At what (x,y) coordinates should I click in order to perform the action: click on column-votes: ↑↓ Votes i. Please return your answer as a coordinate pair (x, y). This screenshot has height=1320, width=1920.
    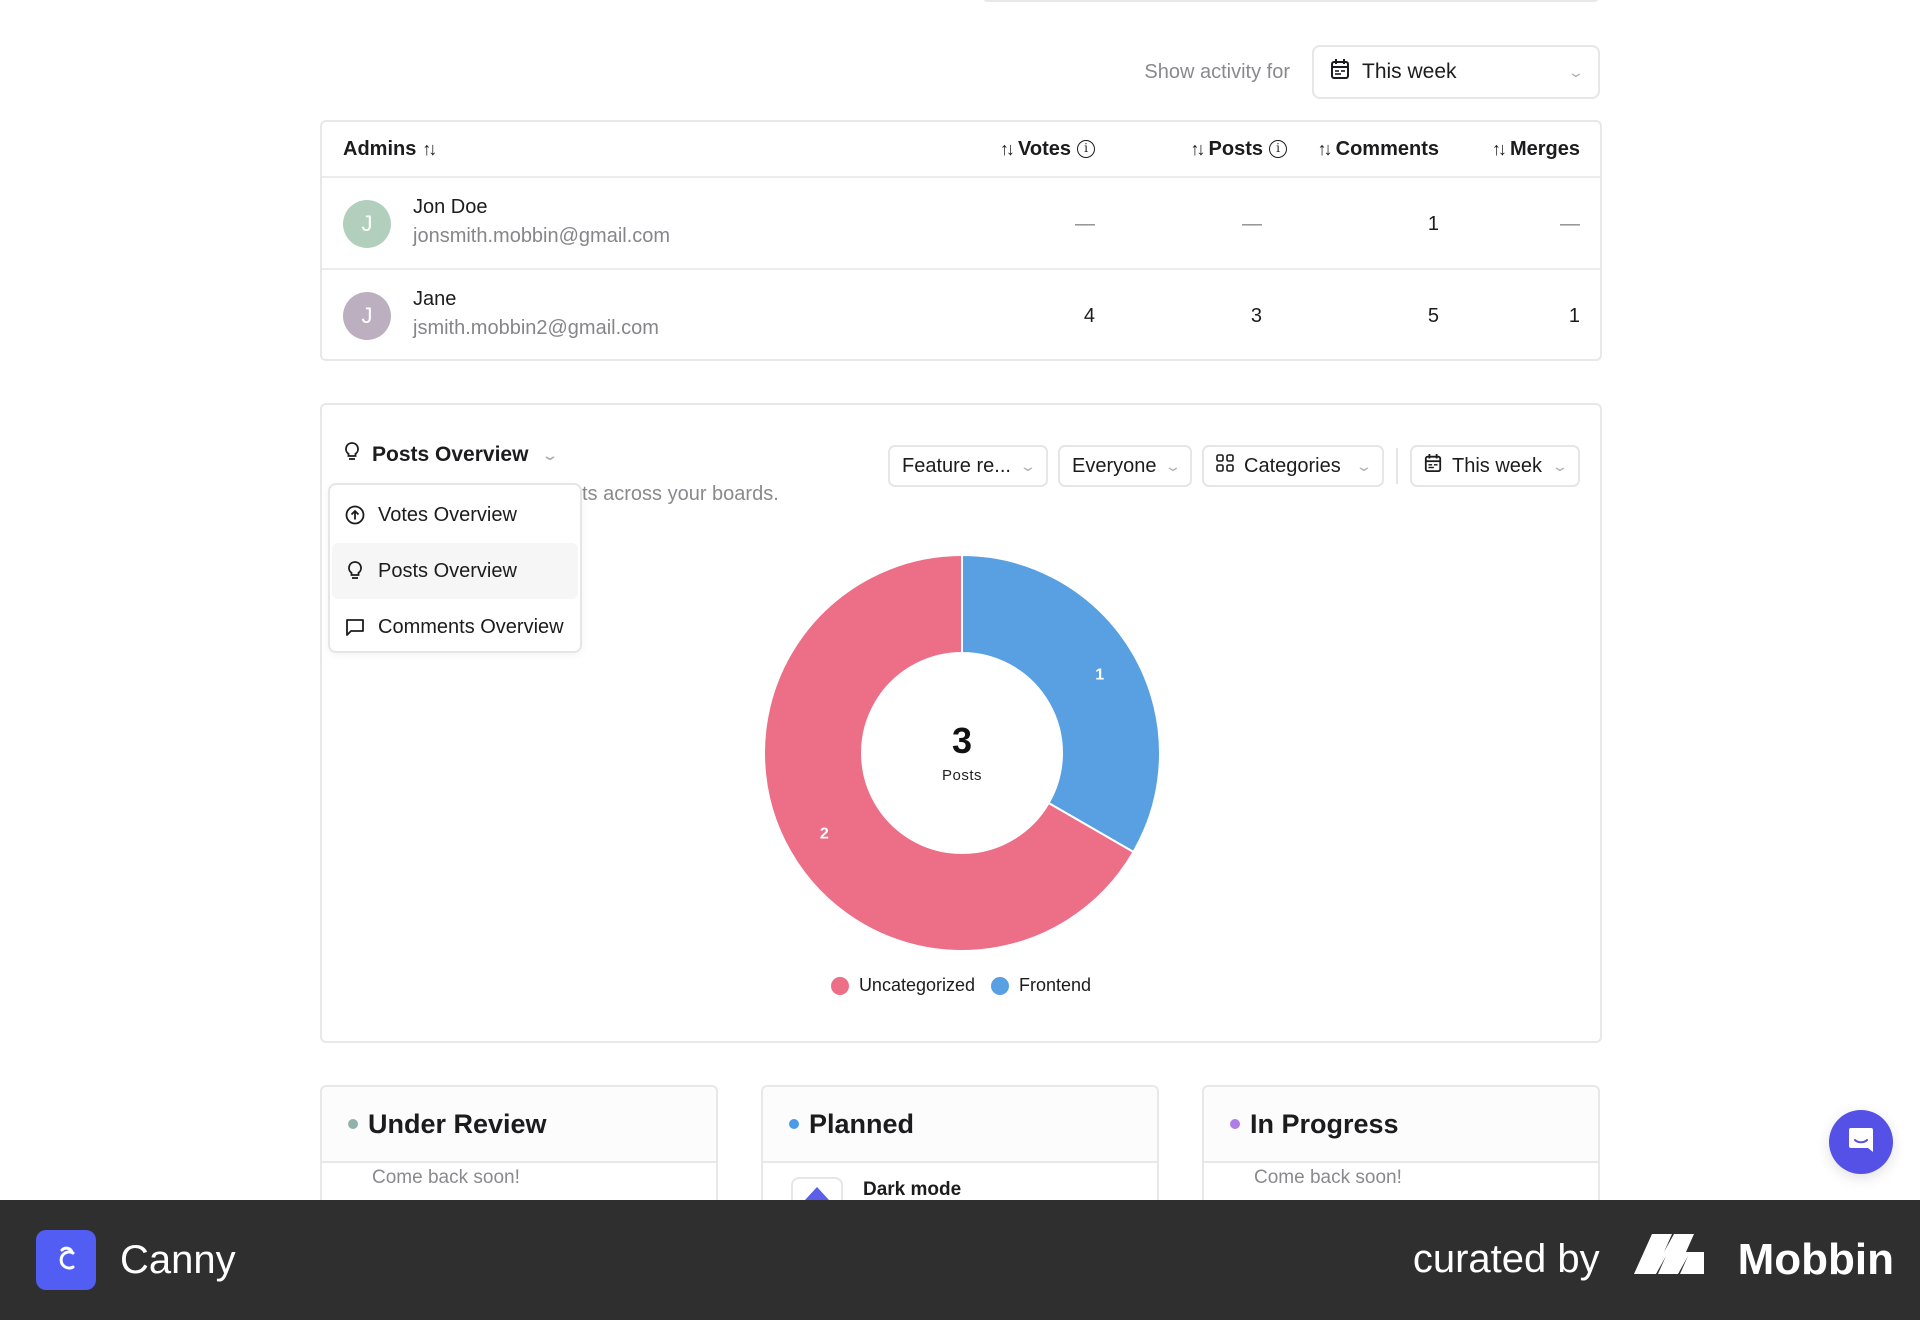
    Looking at the image, I should click on (1047, 149).